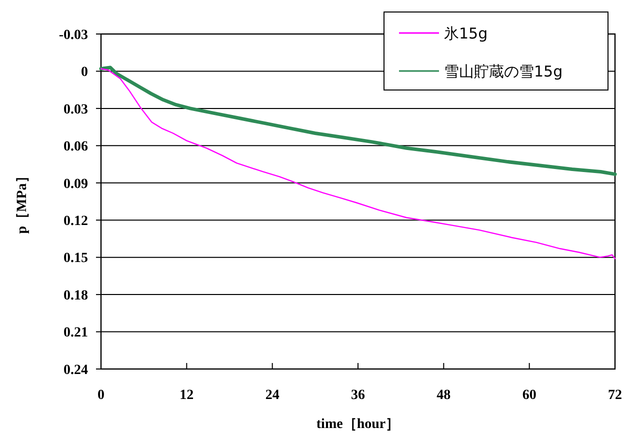  Describe the element at coordinates (358, 424) in the screenshot. I see `x-axis-title: time［hour］` at that location.